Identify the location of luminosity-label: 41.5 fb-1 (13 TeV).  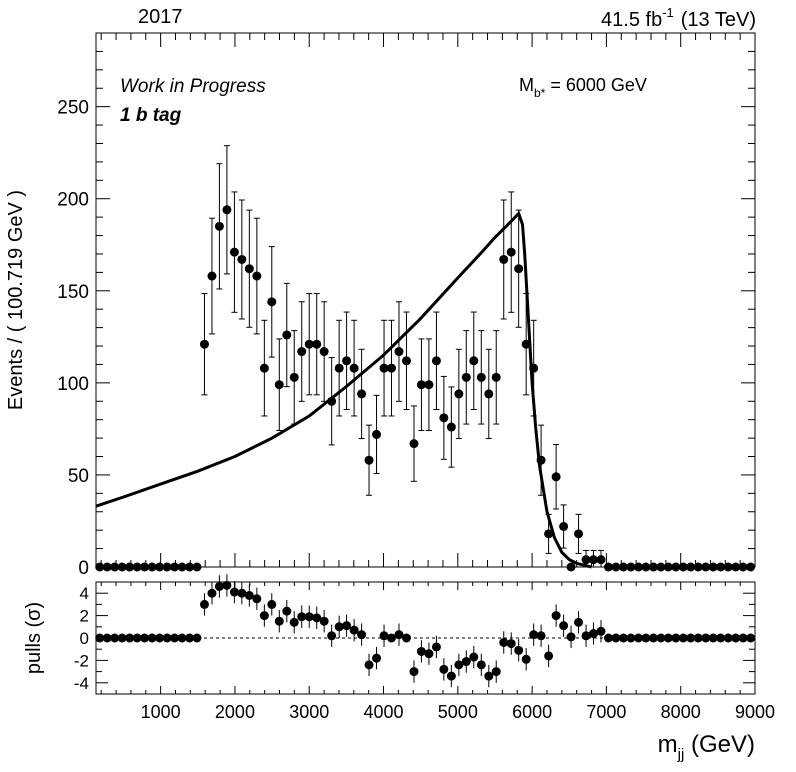
(678, 18).